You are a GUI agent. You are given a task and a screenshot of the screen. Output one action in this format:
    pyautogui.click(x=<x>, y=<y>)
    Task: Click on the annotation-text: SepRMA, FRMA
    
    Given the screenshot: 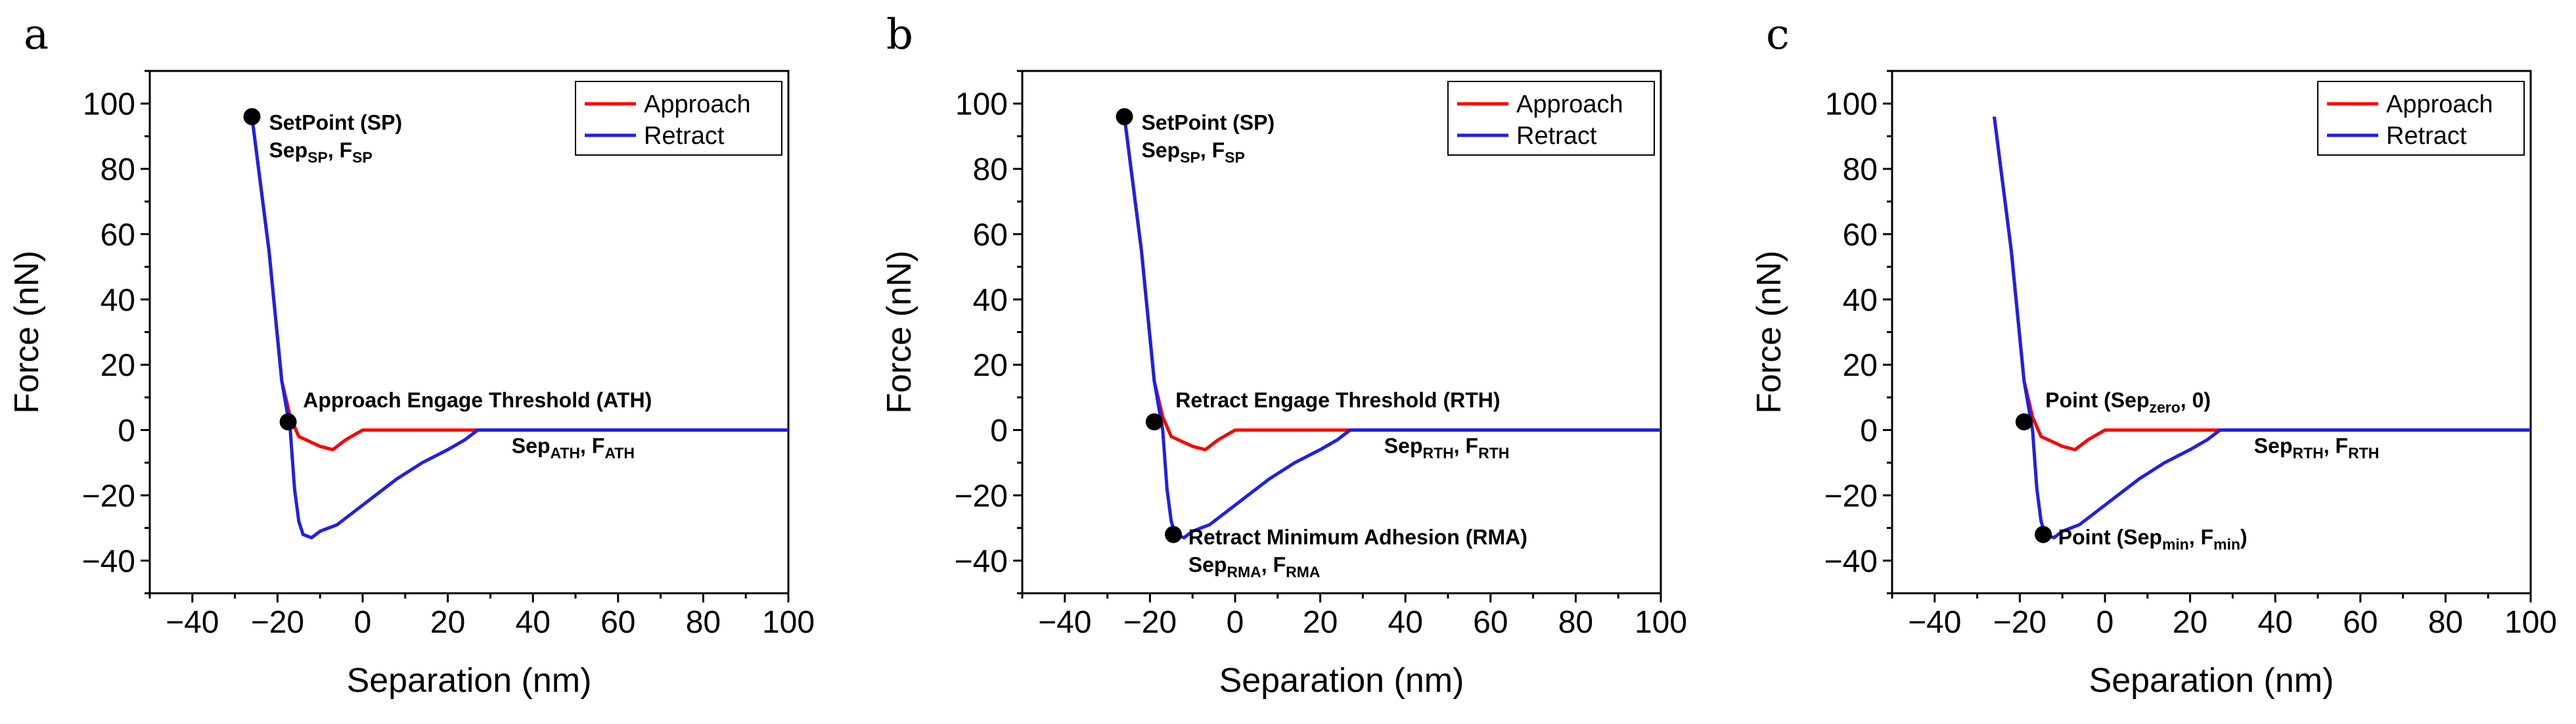 What is the action you would take?
    pyautogui.click(x=1254, y=566)
    